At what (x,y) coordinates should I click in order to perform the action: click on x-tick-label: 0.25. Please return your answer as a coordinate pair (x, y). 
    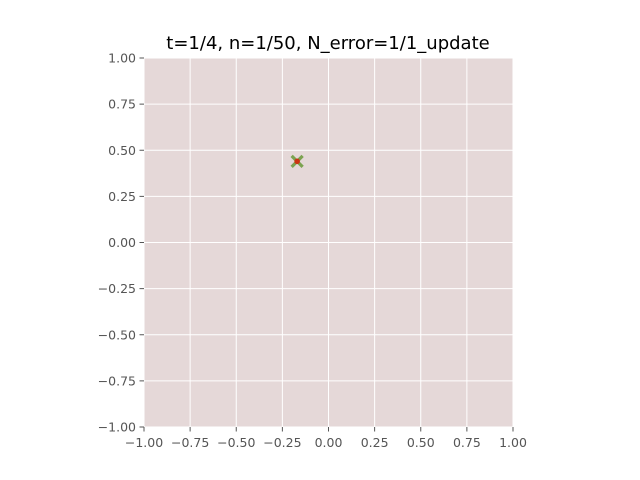
    Looking at the image, I should click on (375, 442).